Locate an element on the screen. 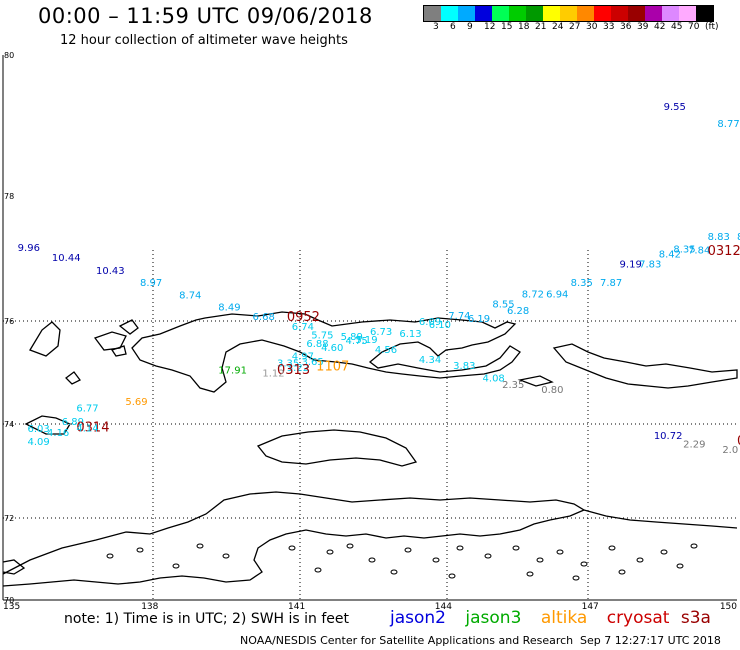  generated-timestamp: Sep 7 12:27:17 UTC 2018 is located at coordinates (650, 640).